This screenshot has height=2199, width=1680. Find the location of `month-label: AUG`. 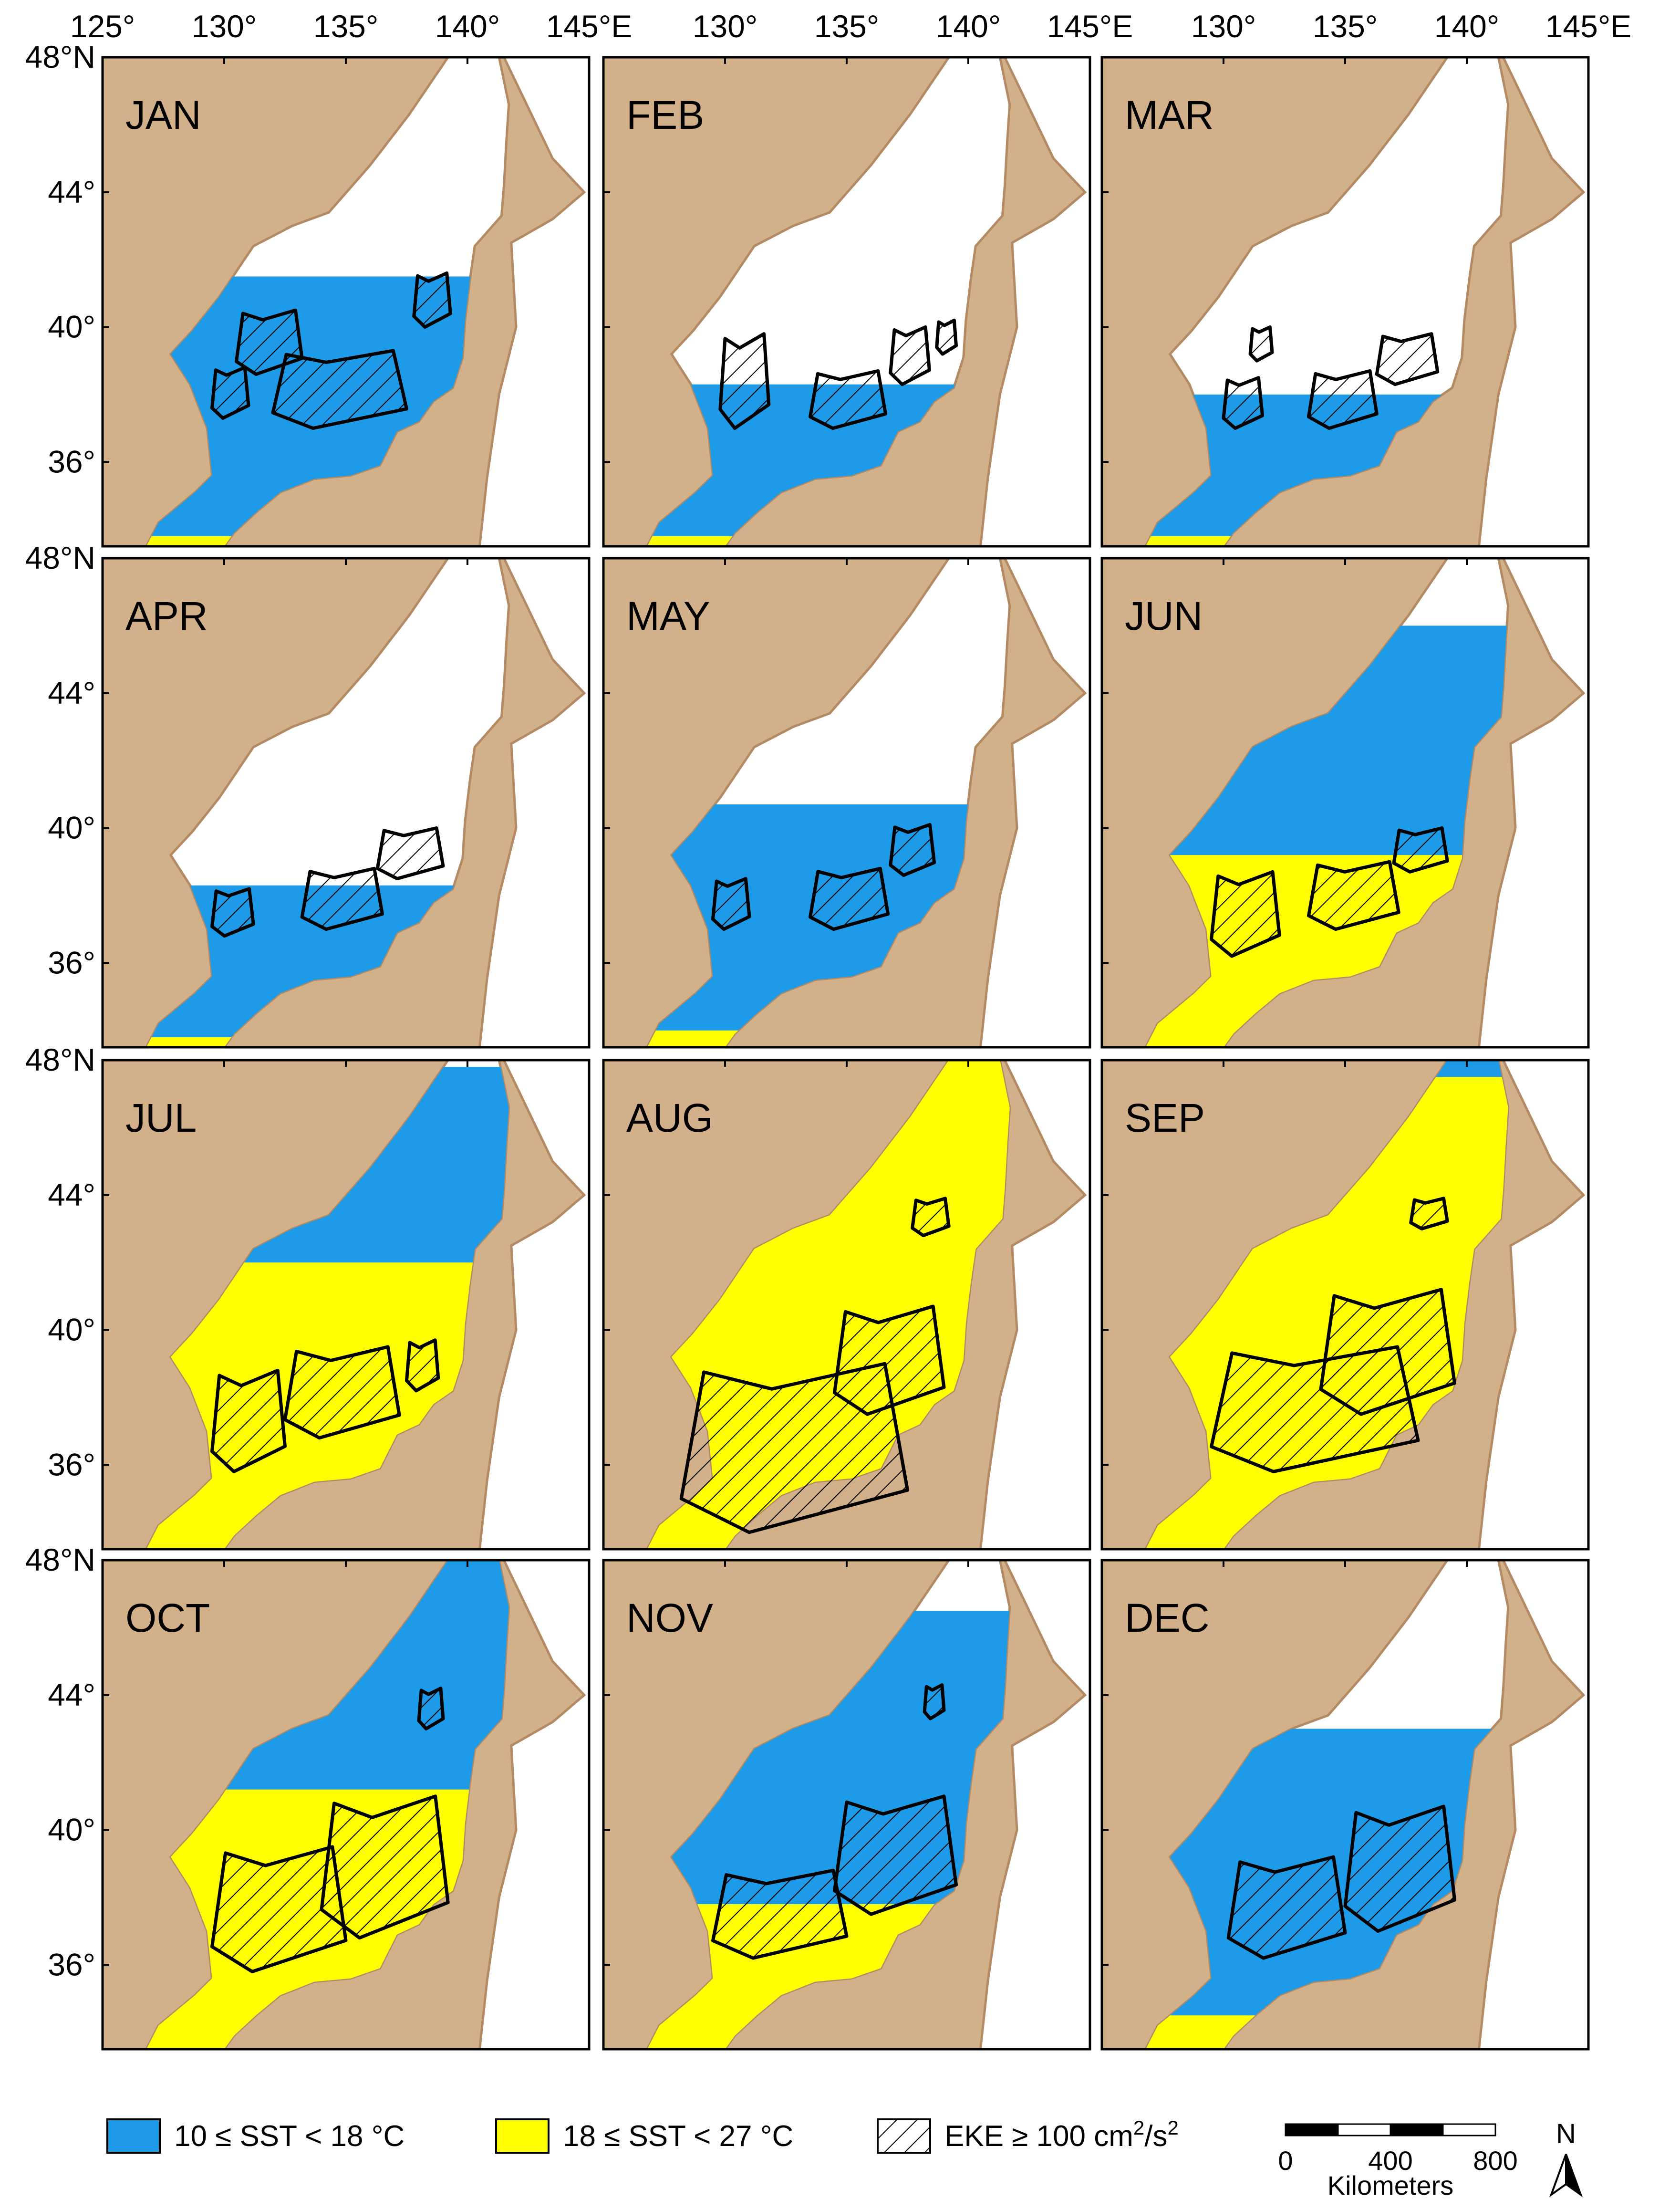

month-label: AUG is located at coordinates (669, 1117).